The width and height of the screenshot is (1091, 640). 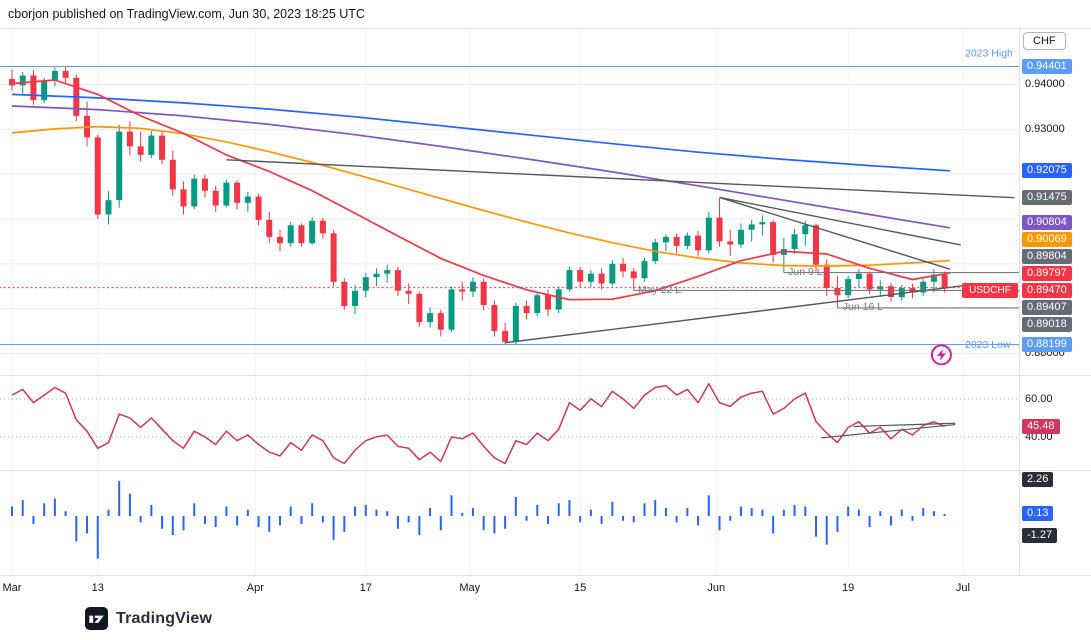 I want to click on price-badge-ma-purple: 0.90804, so click(x=1047, y=223).